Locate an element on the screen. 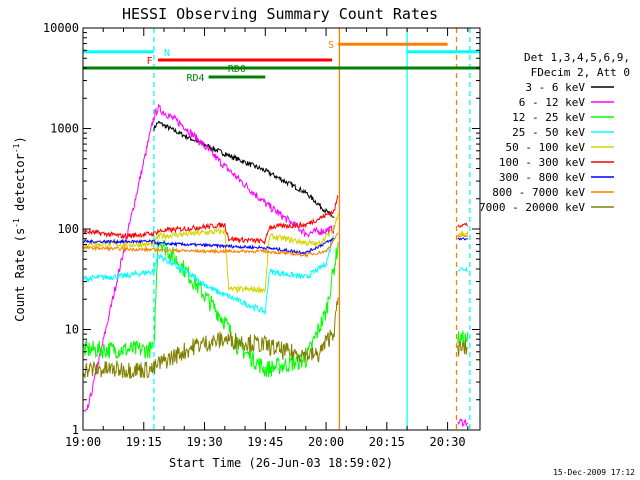  x-tick-label-1: 19:00 is located at coordinates (83, 442).